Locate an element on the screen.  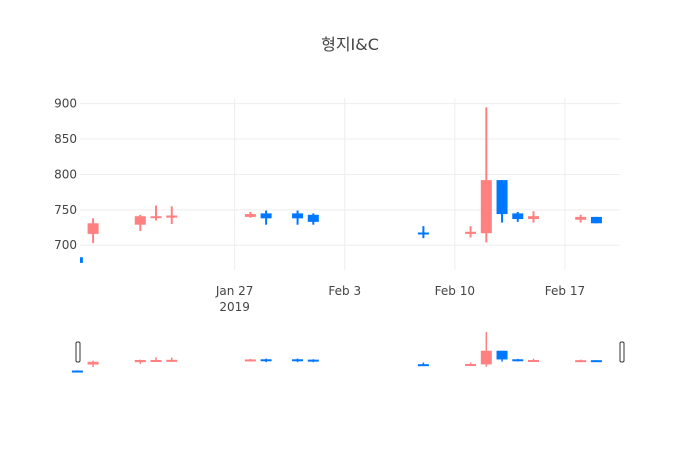
x-tick-label: Feb 3 is located at coordinates (344, 291).